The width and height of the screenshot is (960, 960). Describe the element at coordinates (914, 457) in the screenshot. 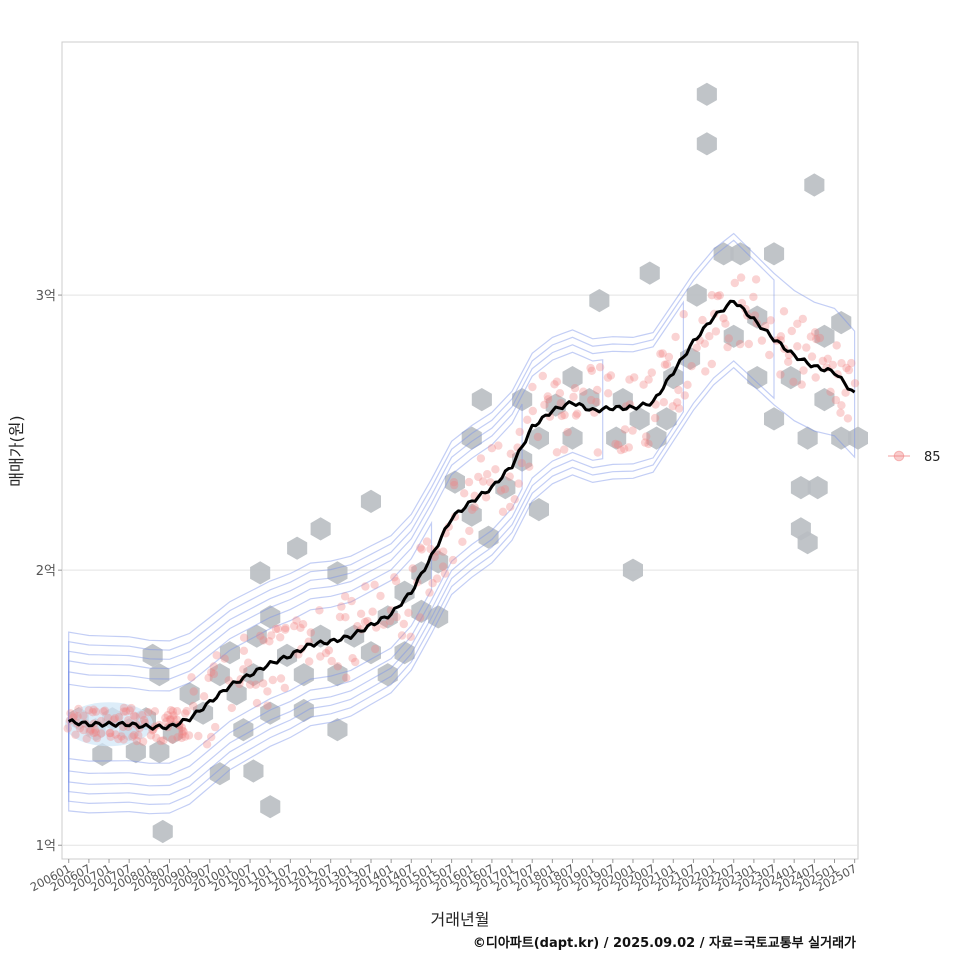

I see `legend: 85` at that location.